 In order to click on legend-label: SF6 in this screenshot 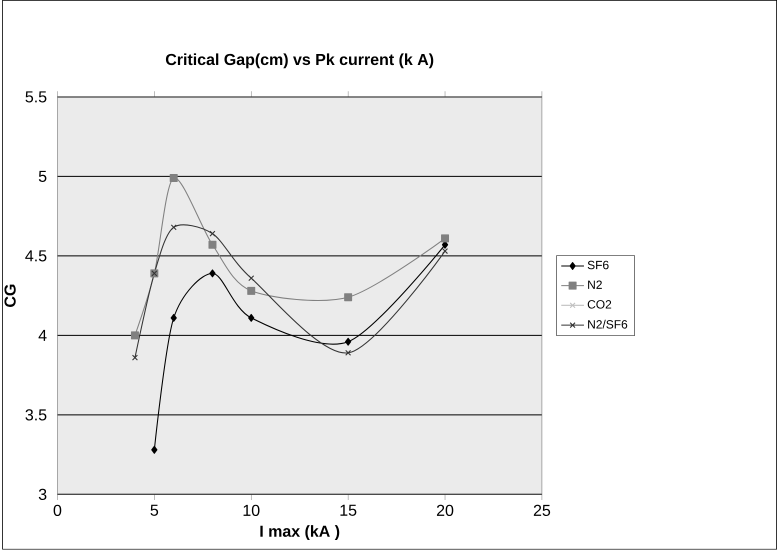, I will do `click(598, 265)`.